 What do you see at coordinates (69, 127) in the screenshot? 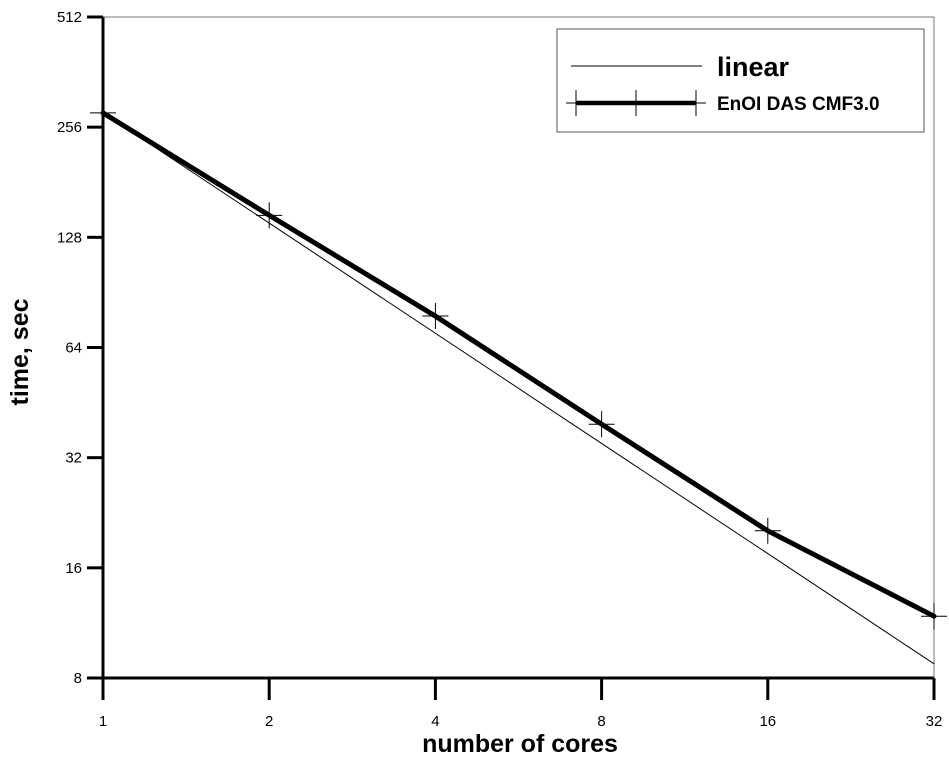
I see `y-tick-label: 256` at bounding box center [69, 127].